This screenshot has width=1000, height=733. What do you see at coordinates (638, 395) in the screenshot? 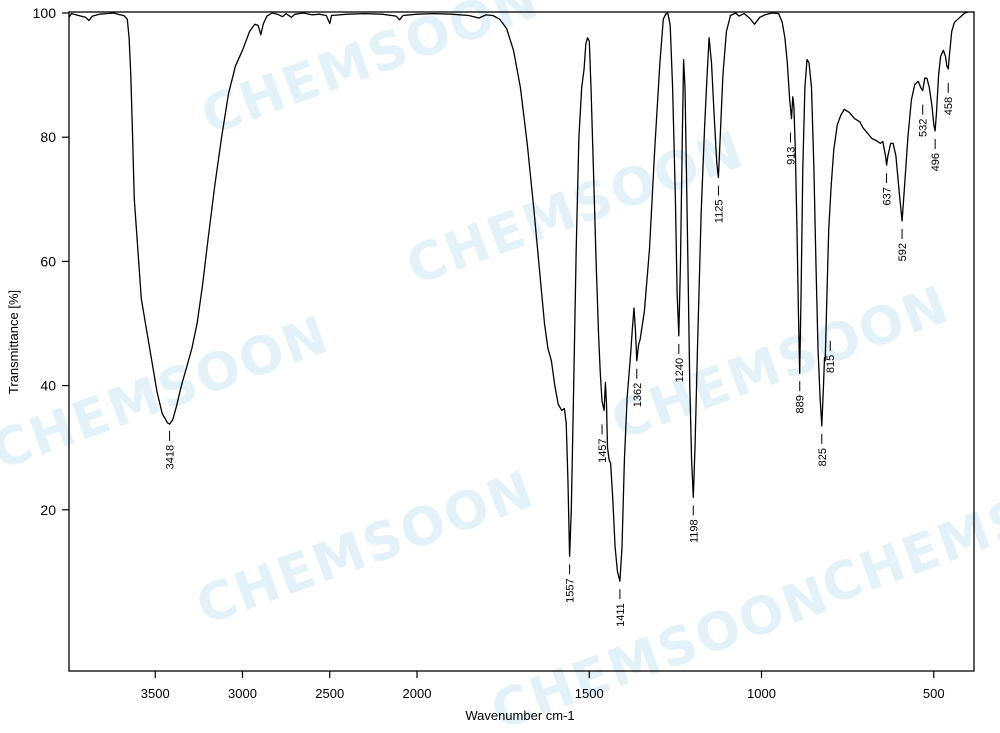
I see `peak-label-1362: 1362` at bounding box center [638, 395].